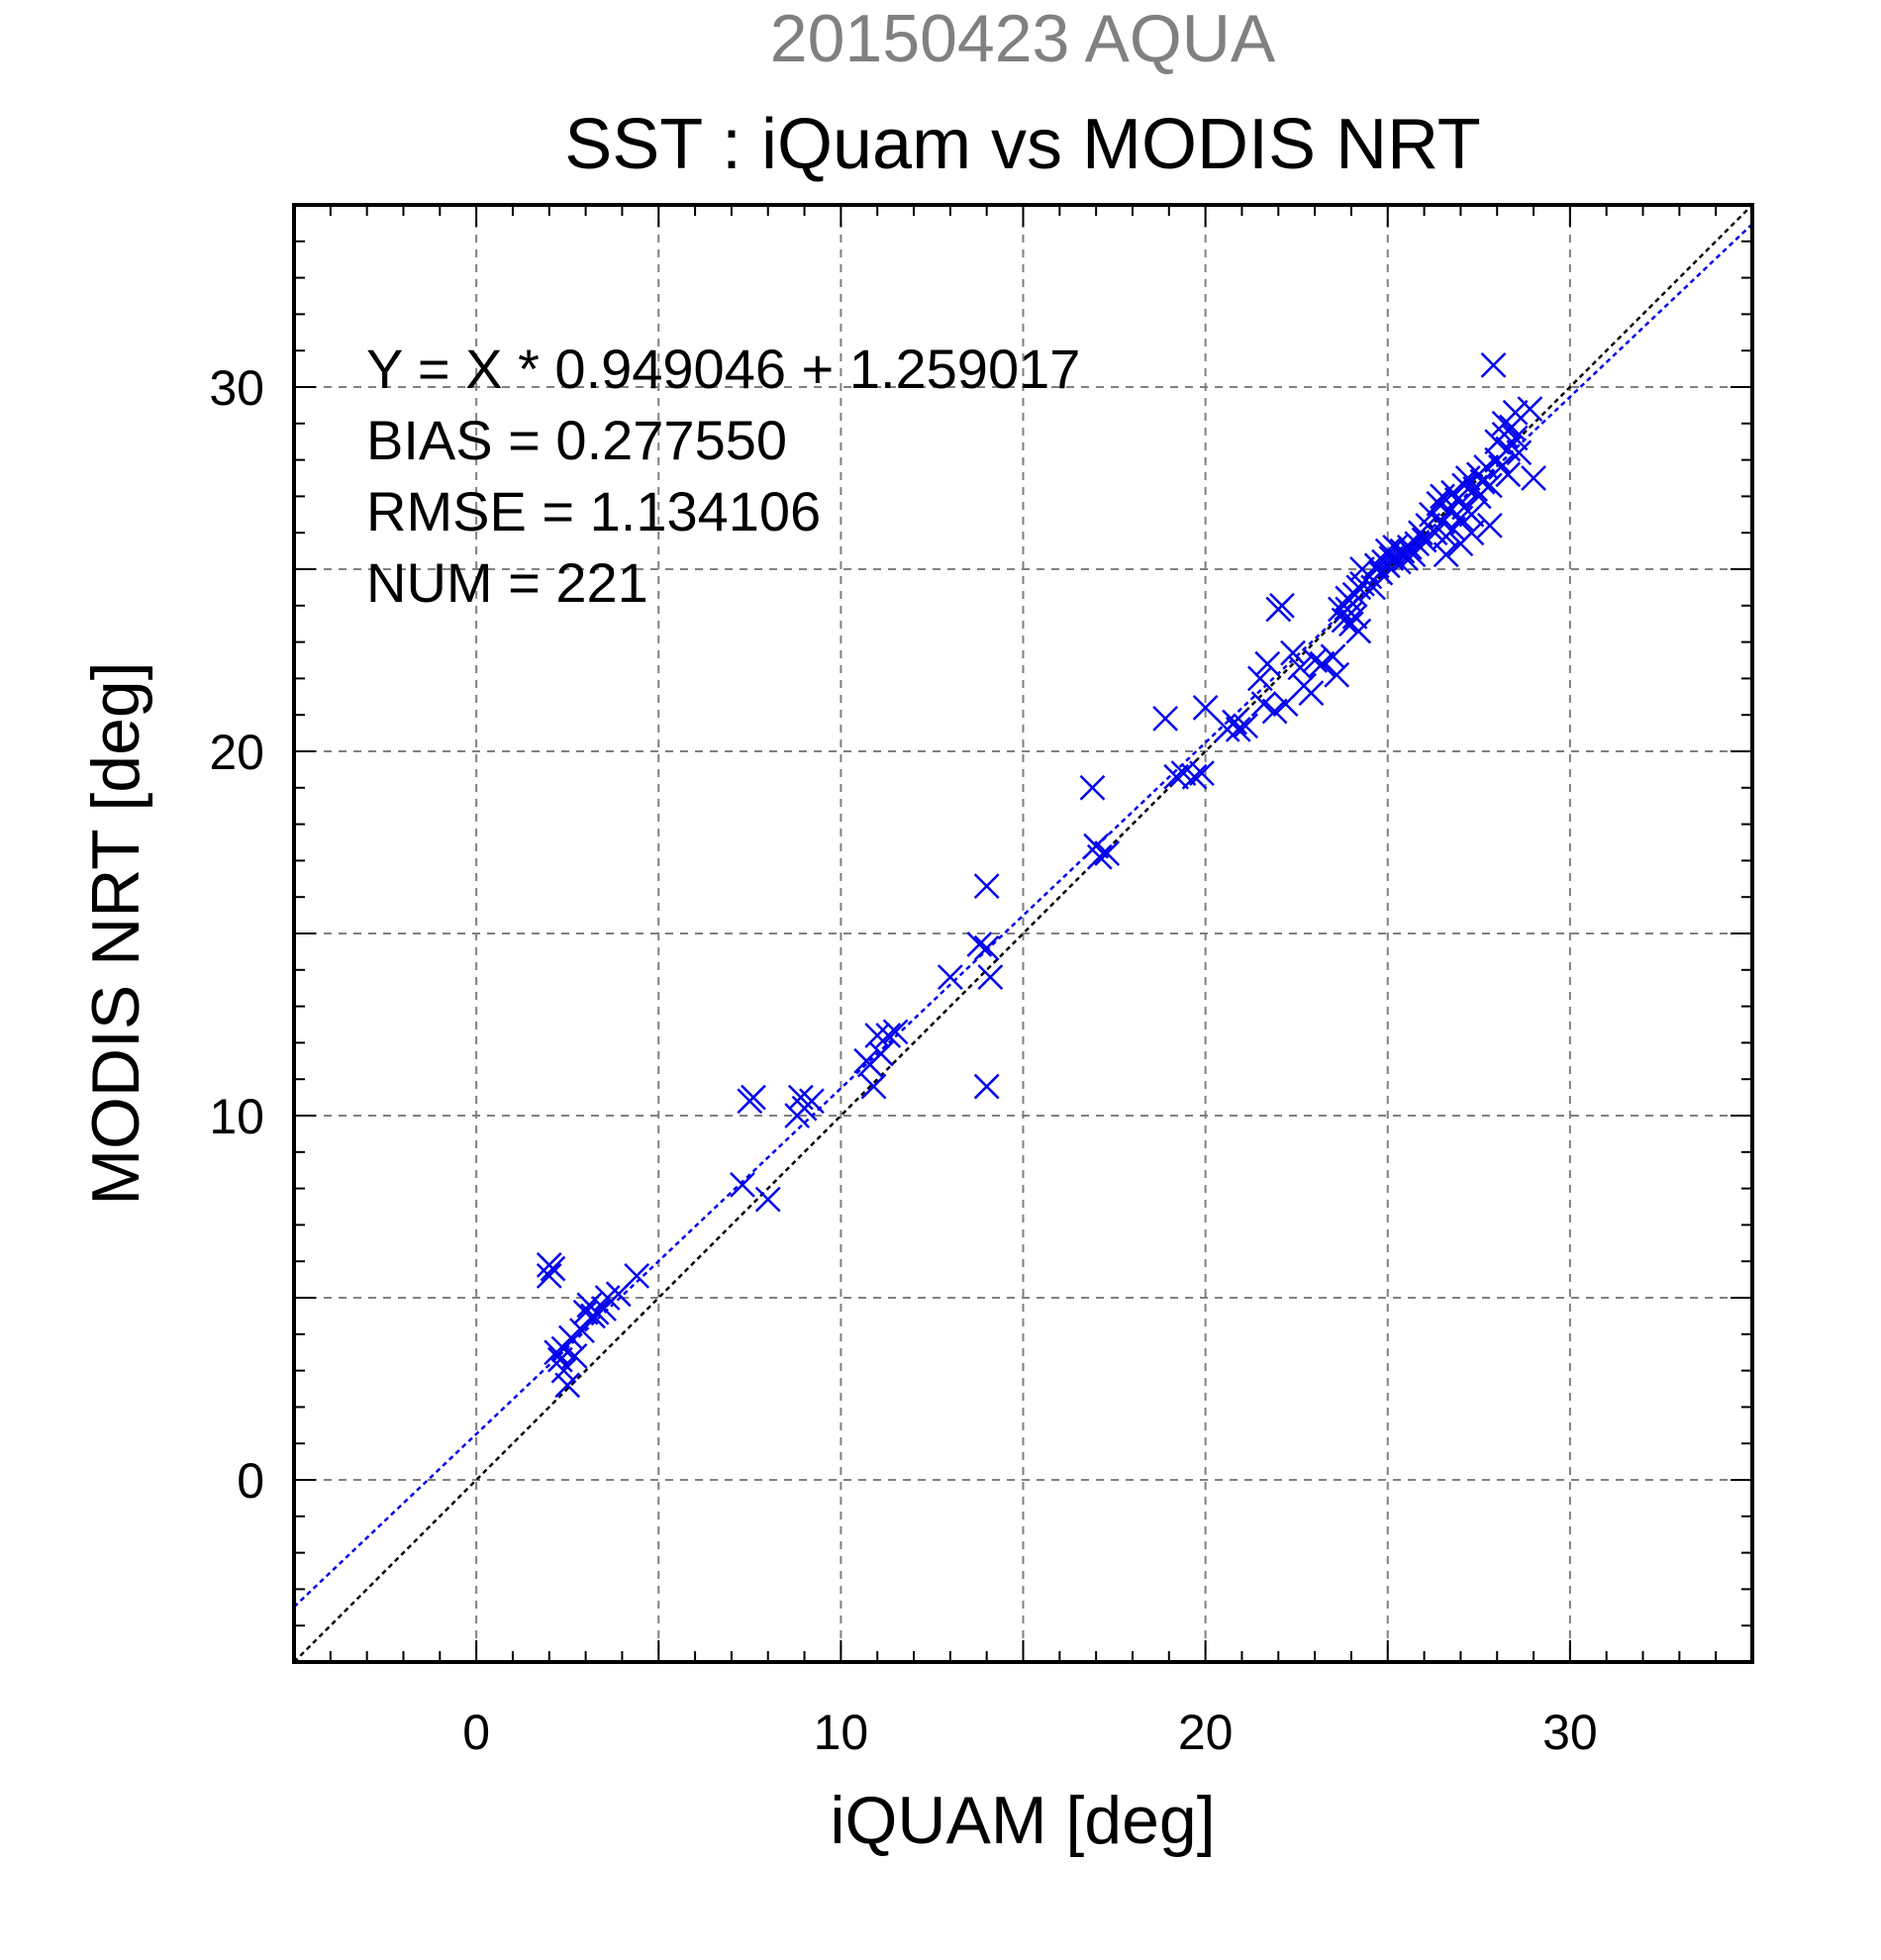 This screenshot has height=1960, width=1881. What do you see at coordinates (476, 1732) in the screenshot?
I see `x-tick-label: 0` at bounding box center [476, 1732].